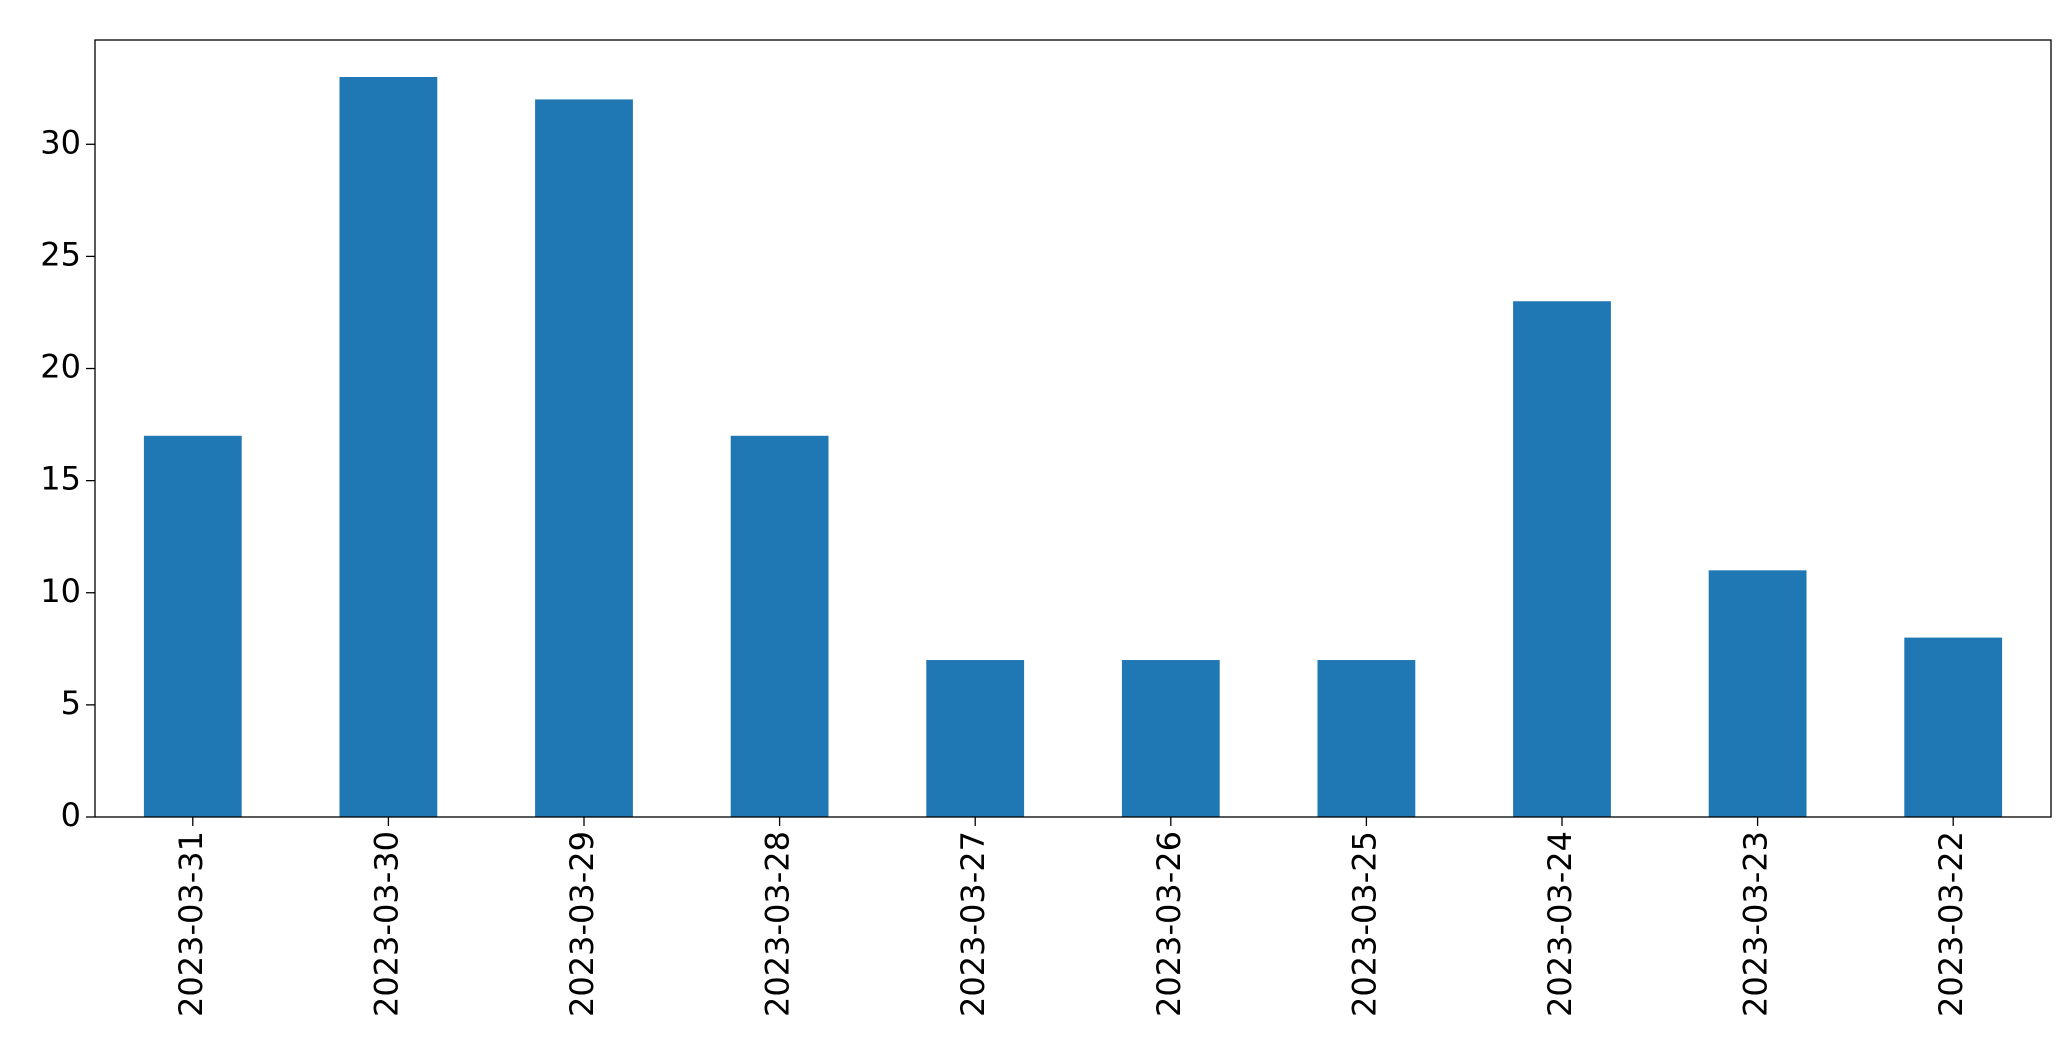 This screenshot has width=2071, height=1061. I want to click on y-tick-label: 0, so click(71, 815).